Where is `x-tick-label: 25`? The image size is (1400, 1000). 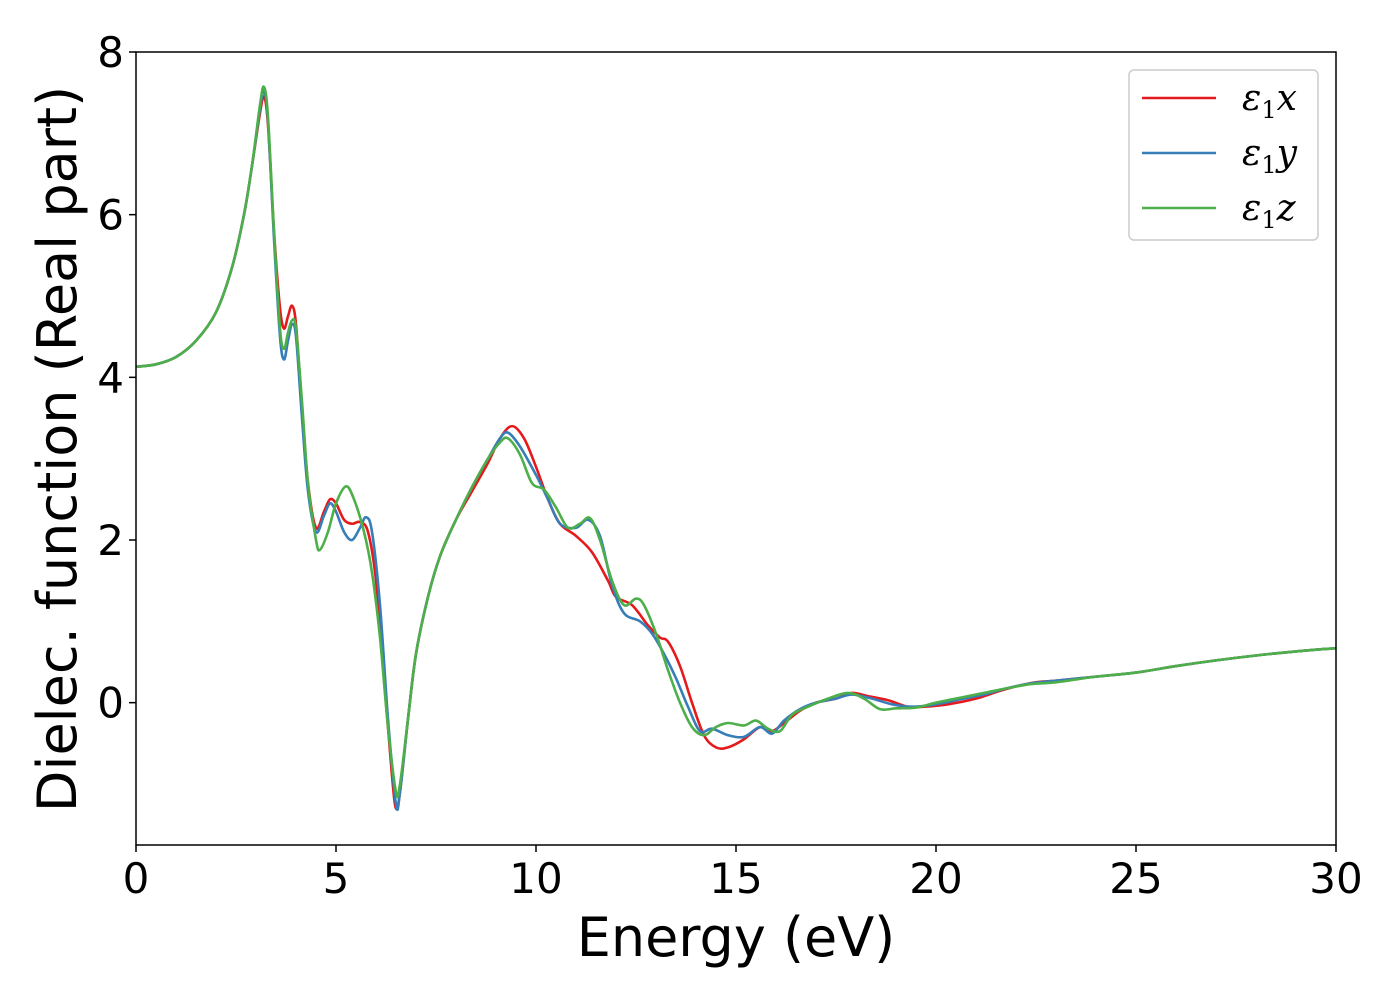
x-tick-label: 25 is located at coordinates (1135, 878).